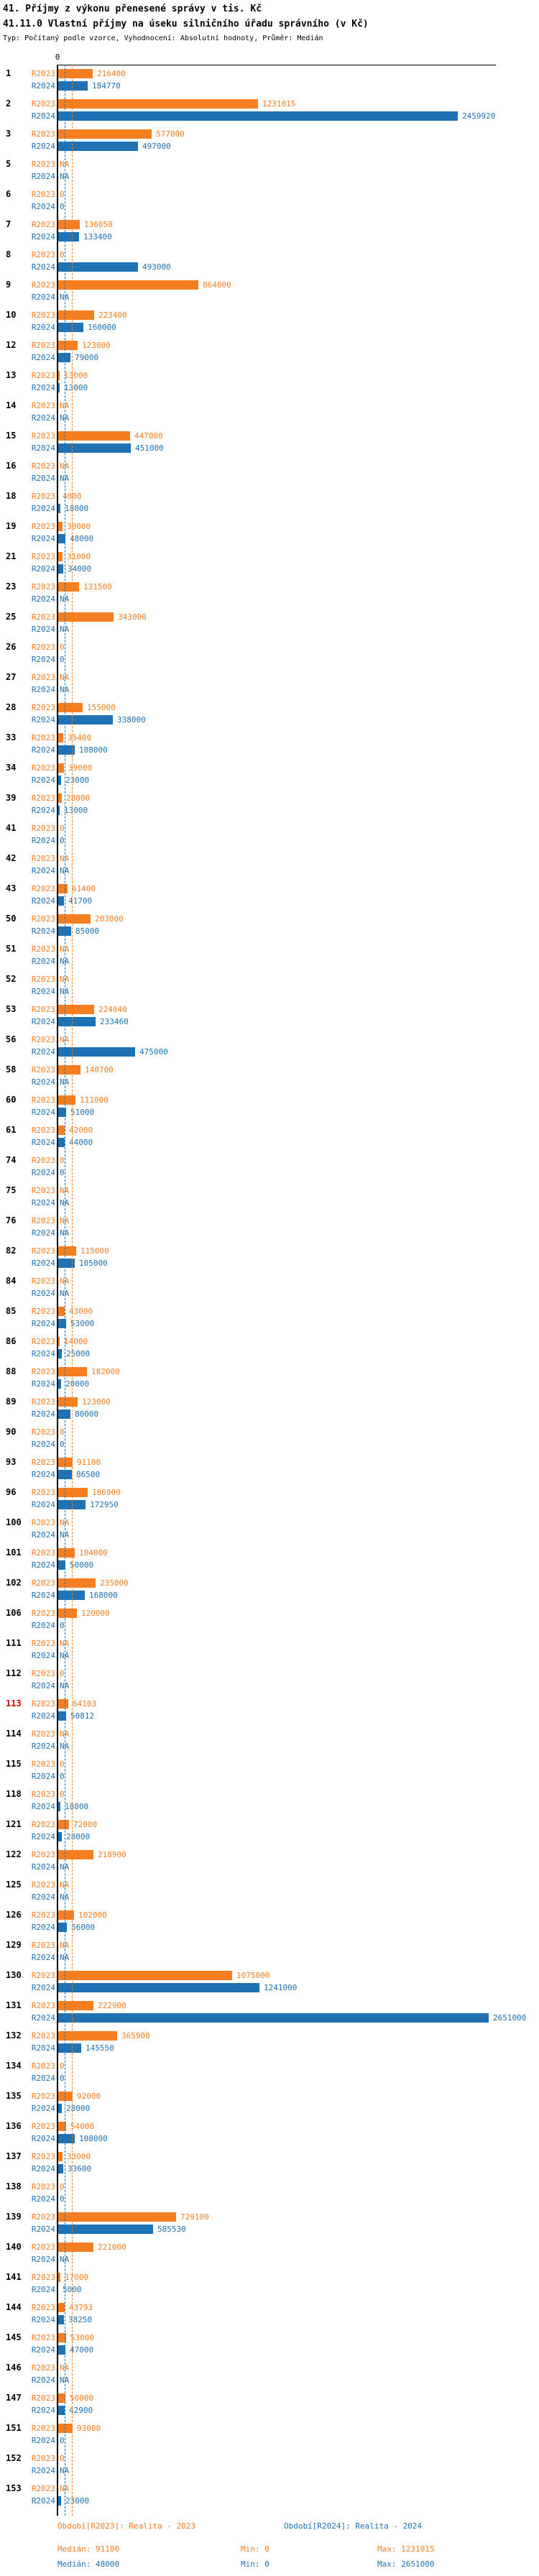 The height and width of the screenshot is (2576, 539). What do you see at coordinates (43, 810) in the screenshot?
I see `series-label-r2024-row-39: R2024` at bounding box center [43, 810].